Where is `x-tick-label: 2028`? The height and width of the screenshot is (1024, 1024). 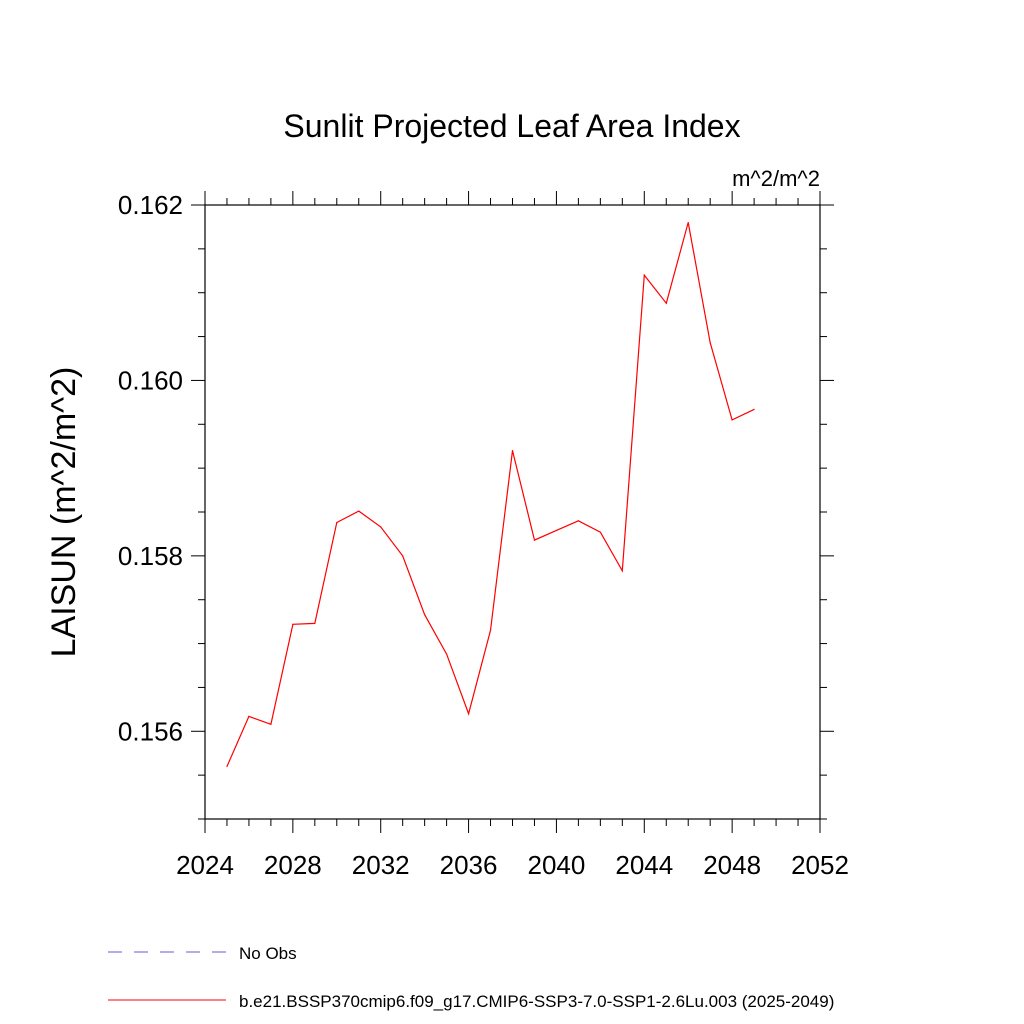 x-tick-label: 2028 is located at coordinates (293, 865).